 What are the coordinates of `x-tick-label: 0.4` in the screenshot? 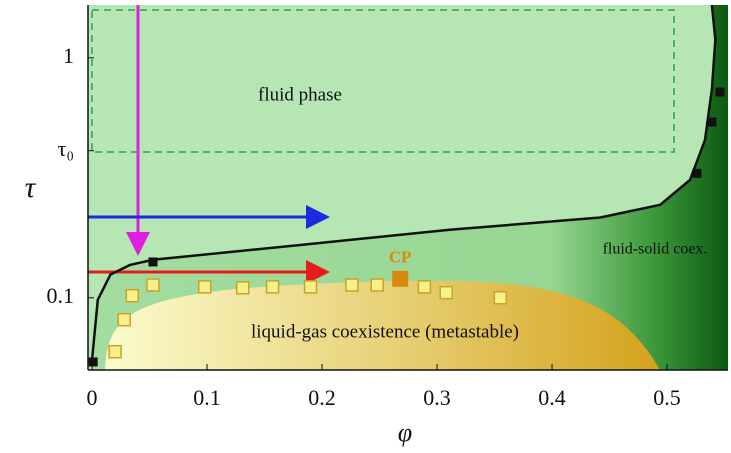 It's located at (552, 397).